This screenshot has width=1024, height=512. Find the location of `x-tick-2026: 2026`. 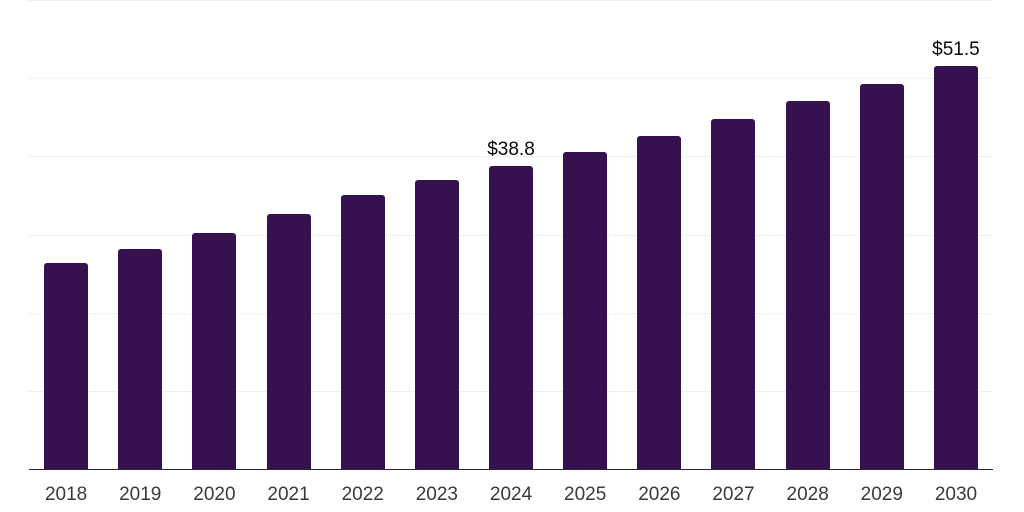

x-tick-2026: 2026 is located at coordinates (659, 494).